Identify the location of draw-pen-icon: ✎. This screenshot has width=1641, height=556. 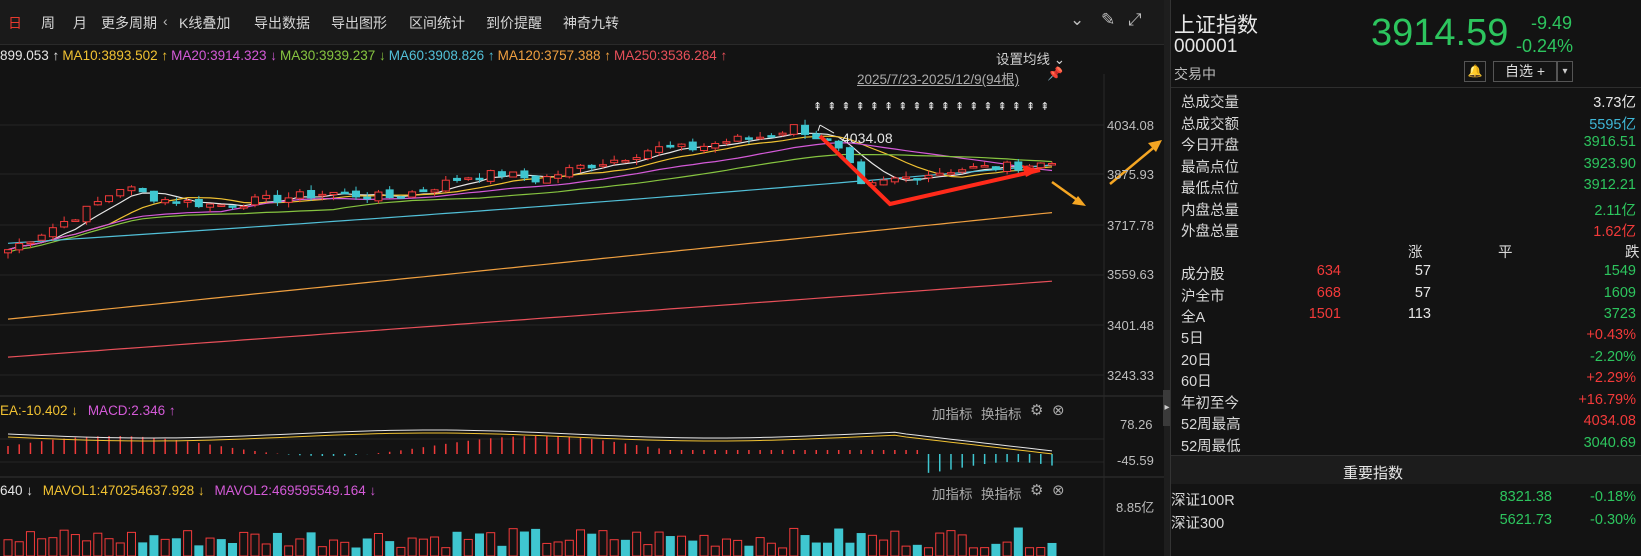
(1108, 19).